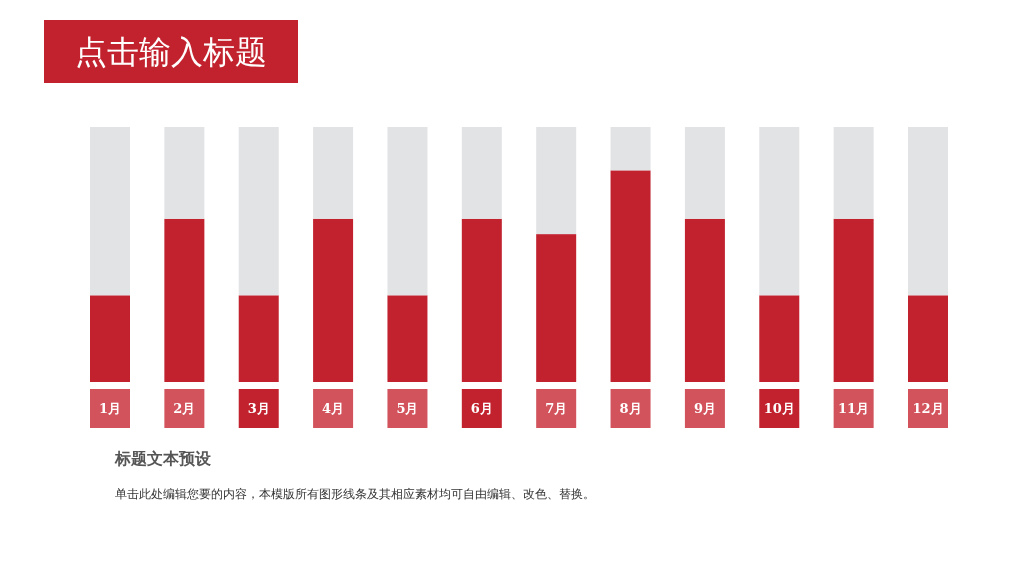 The height and width of the screenshot is (576, 1024). Describe the element at coordinates (630, 408) in the screenshot. I see `x-tick-label: 8月` at that location.